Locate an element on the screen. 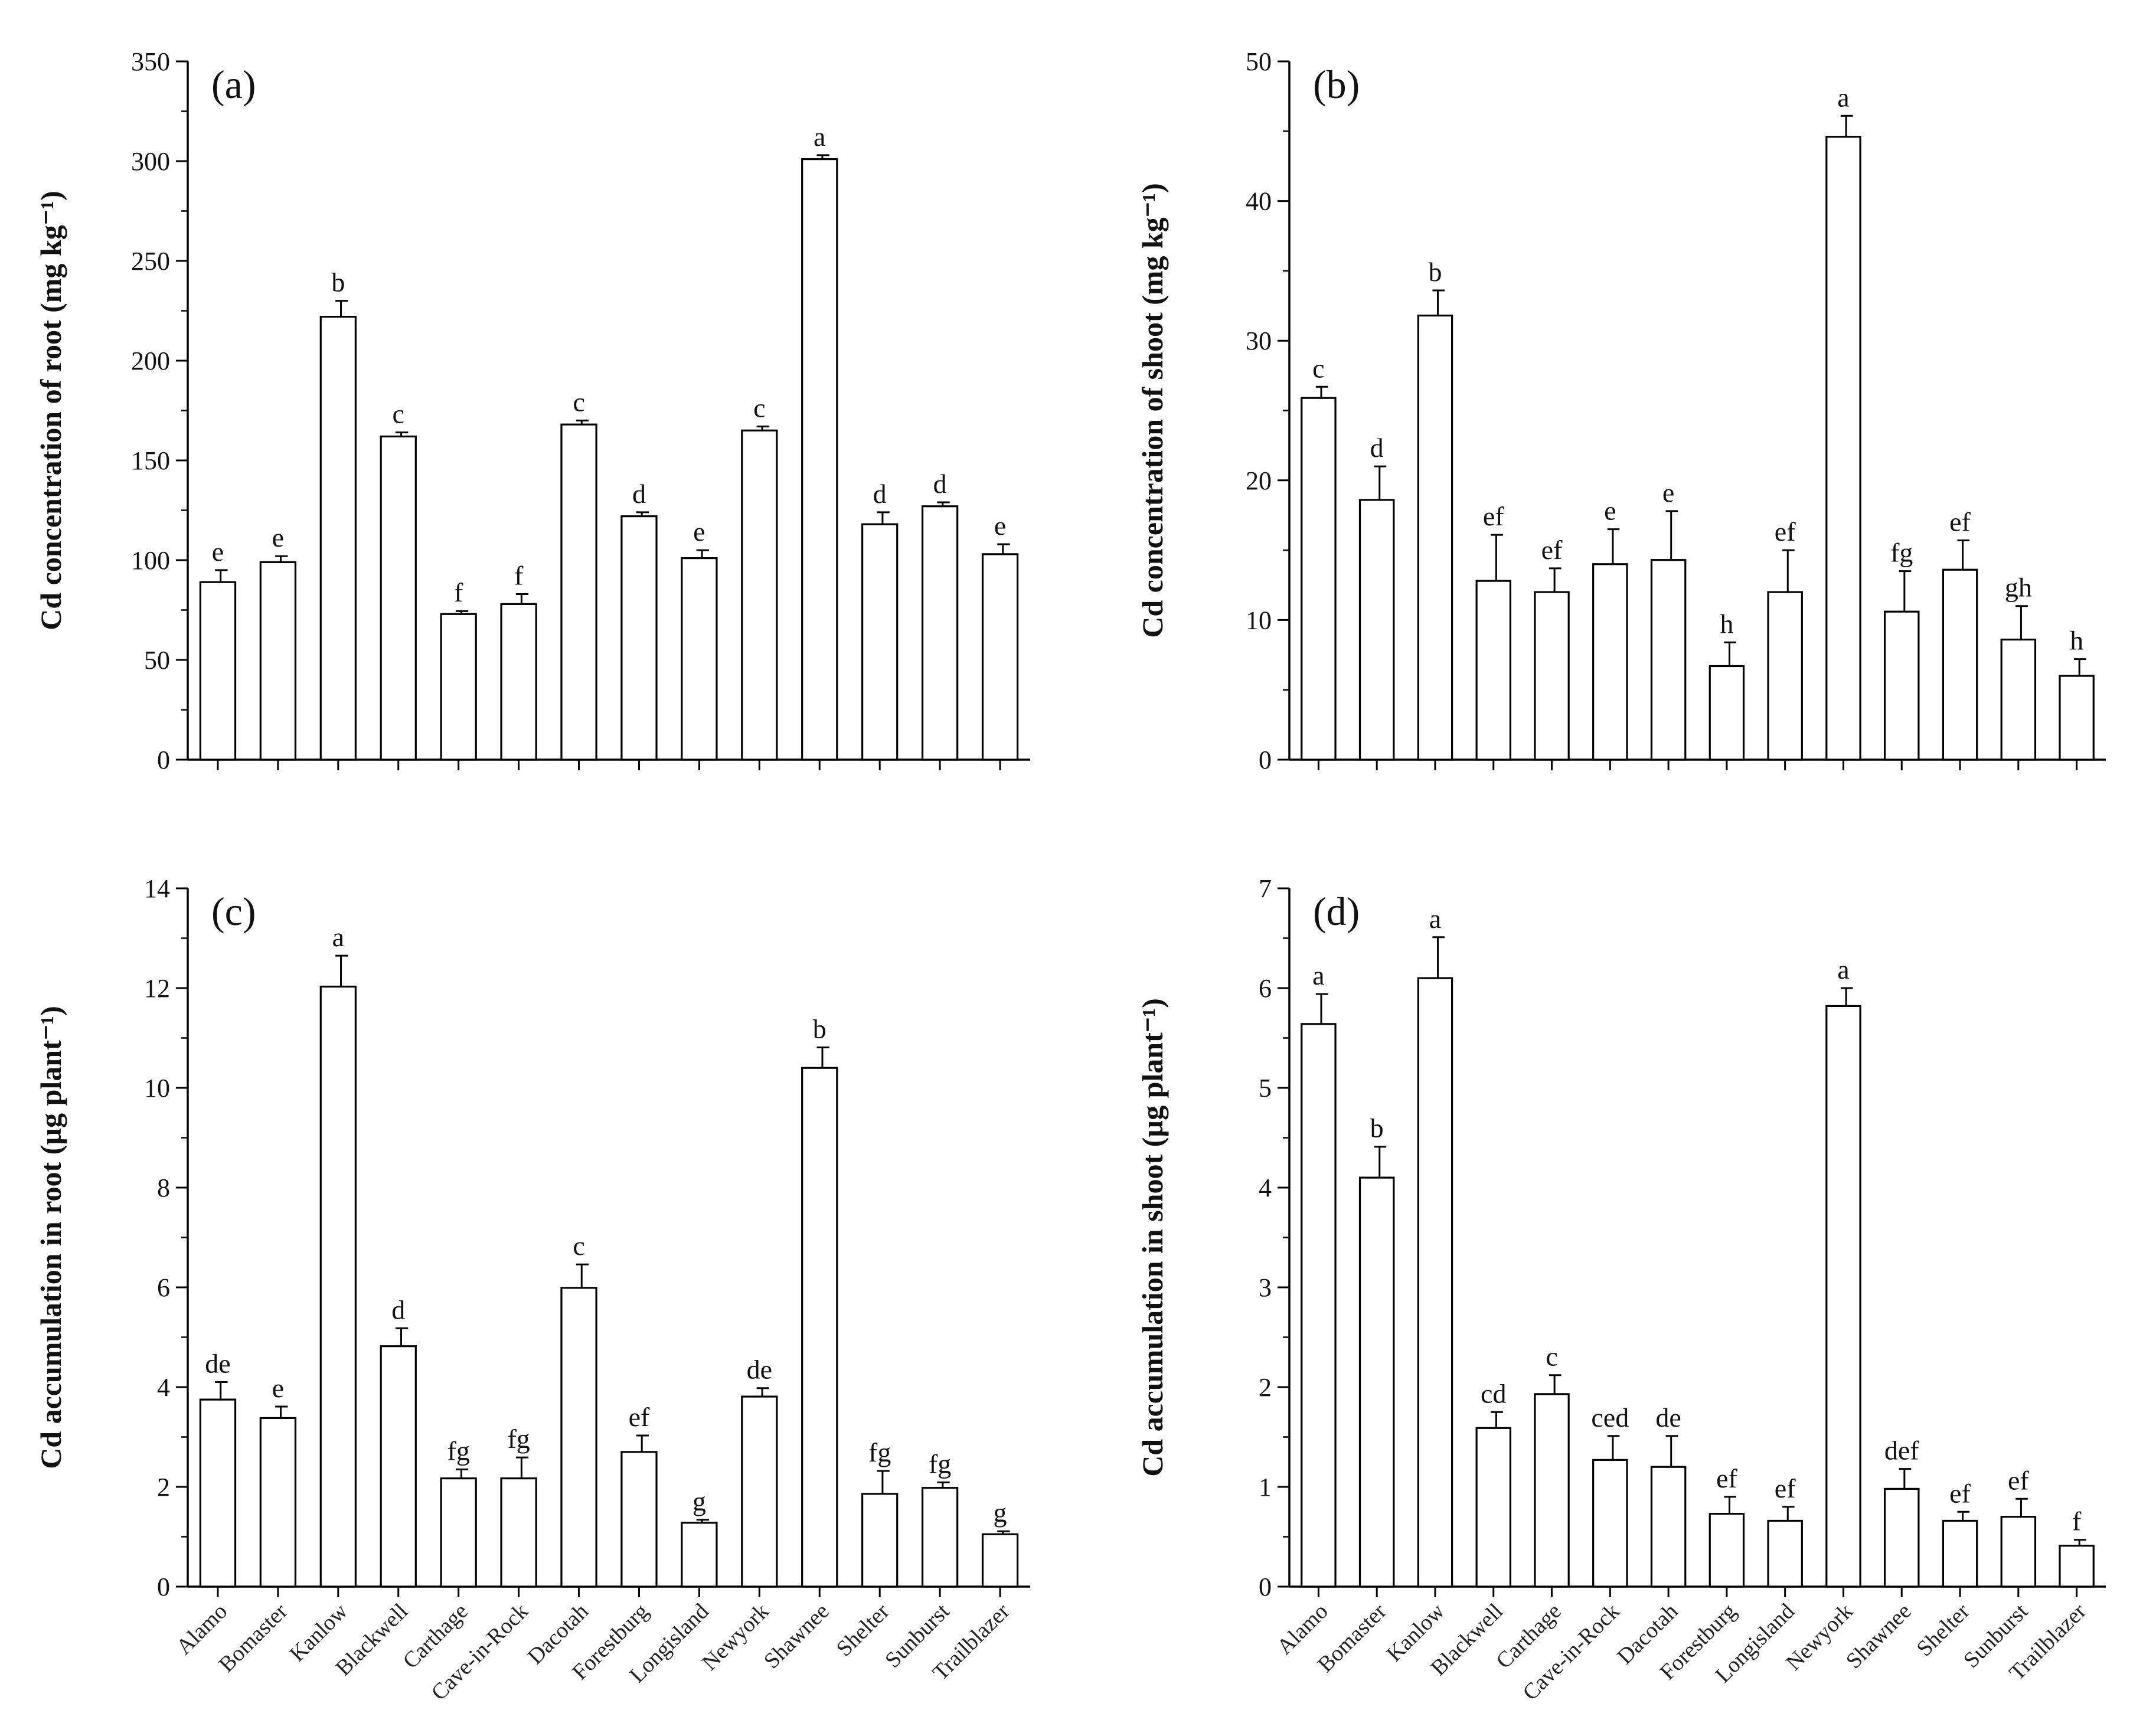 The height and width of the screenshot is (1733, 2156). panel-label: (c) is located at coordinates (234, 911).